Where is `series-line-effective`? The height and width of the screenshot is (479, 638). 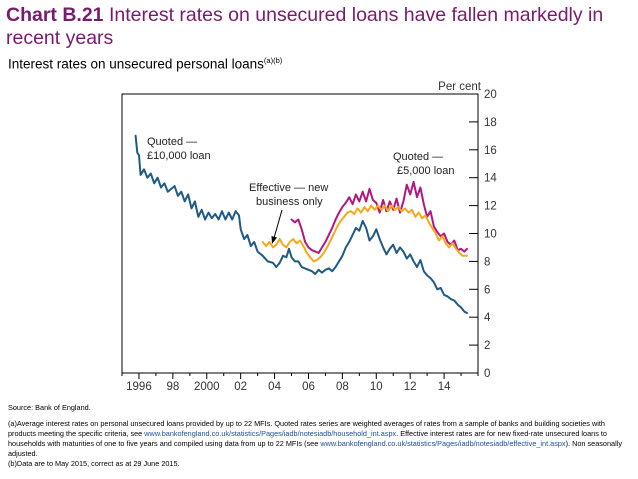
series-line-effective is located at coordinates (364, 233).